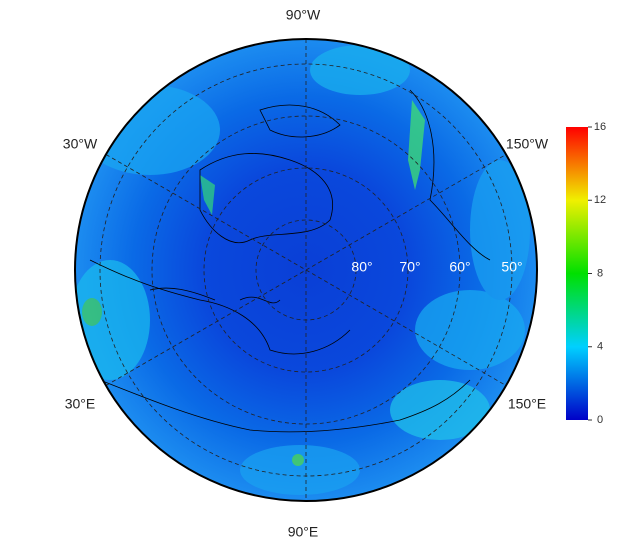 This screenshot has height=552, width=625. Describe the element at coordinates (600, 273) in the screenshot. I see `colorbar-tick-label: 8` at that location.